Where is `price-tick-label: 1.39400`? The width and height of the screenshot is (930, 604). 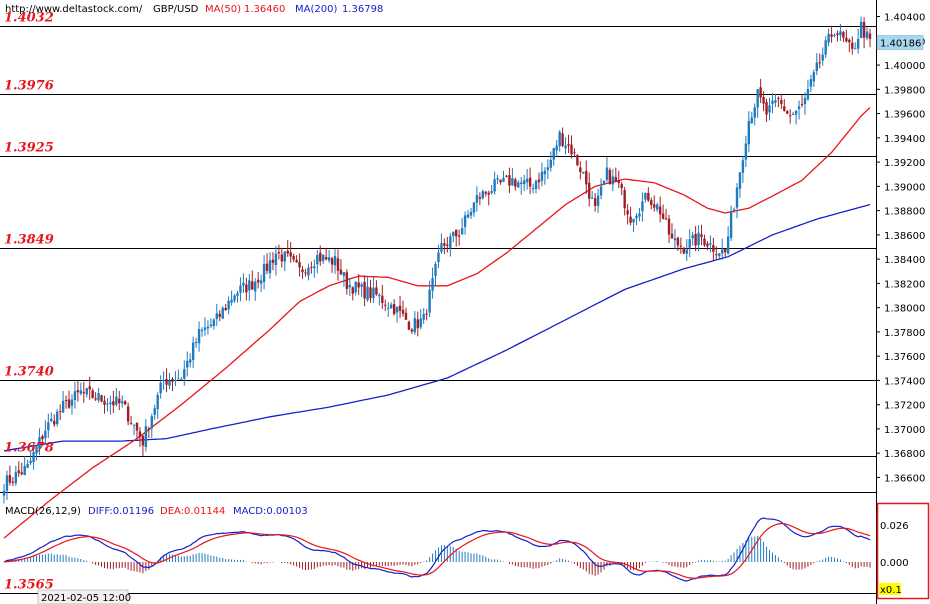 price-tick-label: 1.39400 is located at coordinates (904, 139).